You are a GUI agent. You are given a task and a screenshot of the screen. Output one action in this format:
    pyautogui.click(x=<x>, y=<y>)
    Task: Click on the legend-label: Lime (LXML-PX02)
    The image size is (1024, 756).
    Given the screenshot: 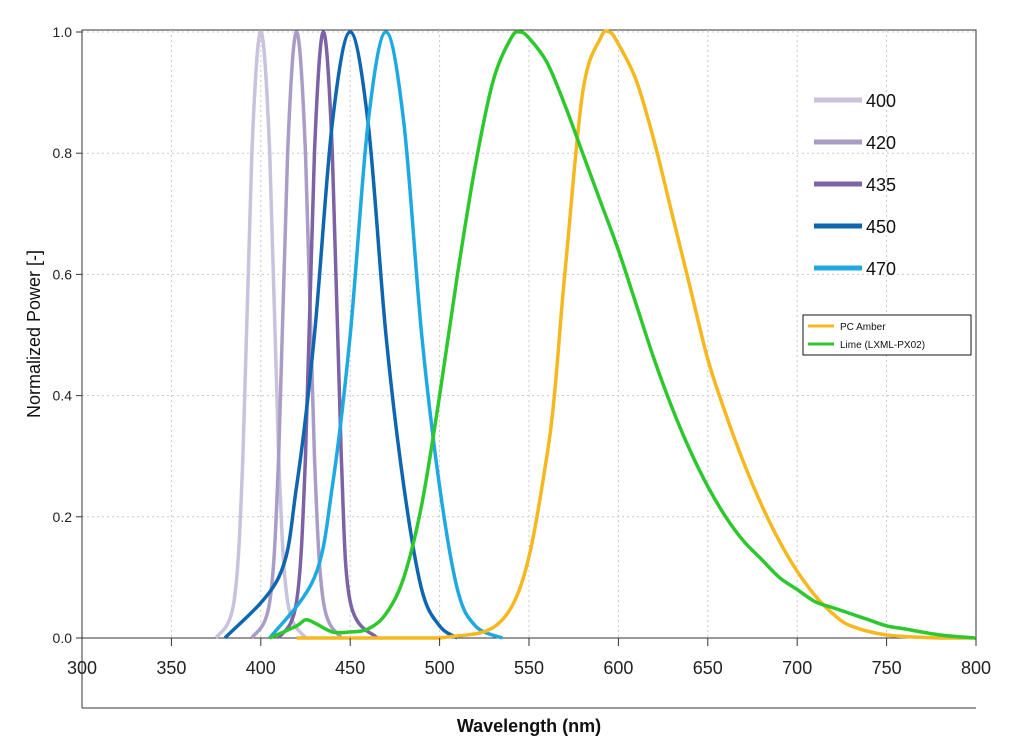 What is the action you would take?
    pyautogui.click(x=882, y=345)
    